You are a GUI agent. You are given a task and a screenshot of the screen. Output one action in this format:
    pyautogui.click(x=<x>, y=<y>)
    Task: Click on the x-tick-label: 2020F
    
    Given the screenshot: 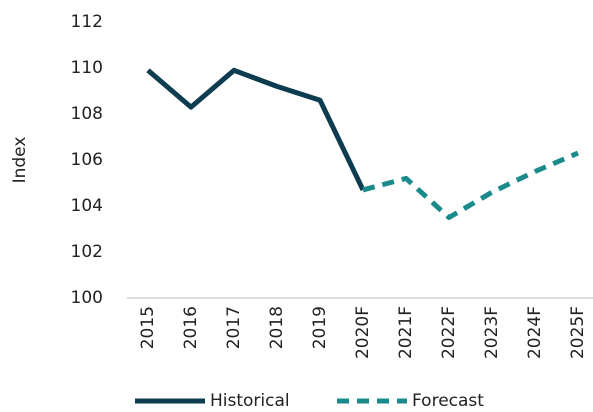 What is the action you would take?
    pyautogui.click(x=363, y=332)
    